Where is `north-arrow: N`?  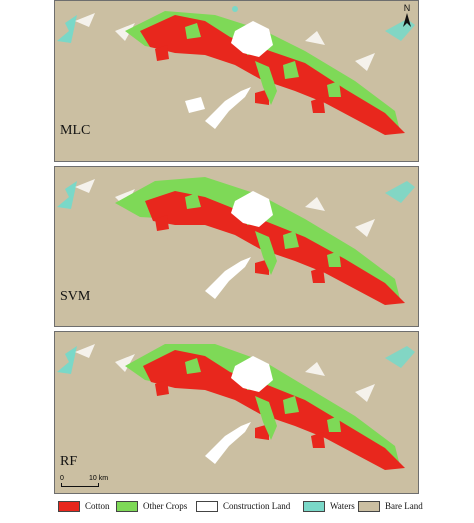
north-arrow: N is located at coordinates (407, 15).